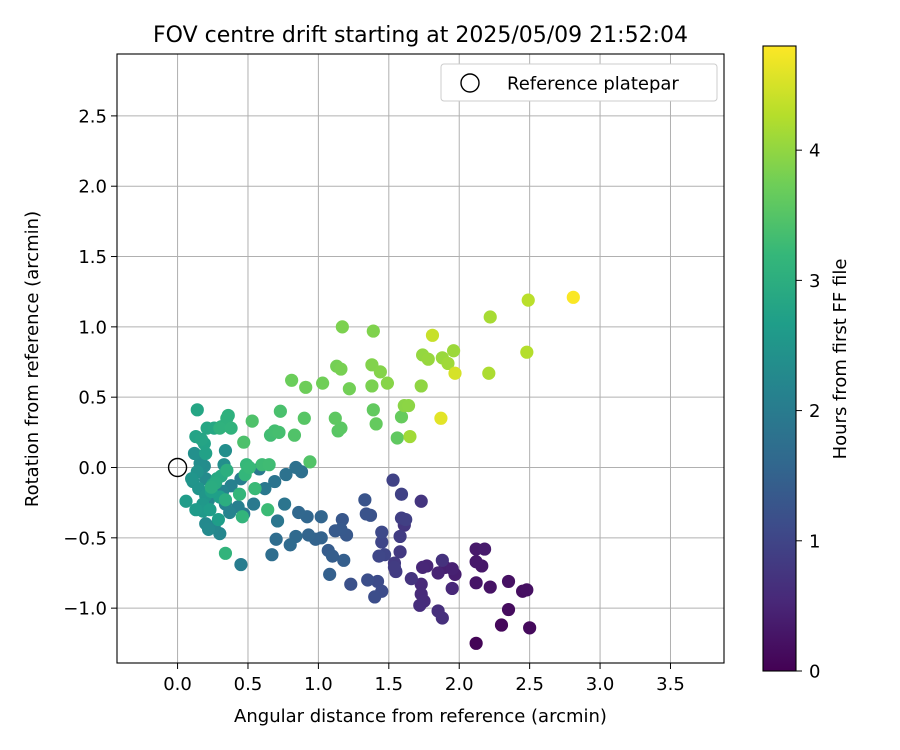 The width and height of the screenshot is (900, 750). What do you see at coordinates (808, 412) in the screenshot?
I see `colorbar-ticks: 0 1 2 3 4` at bounding box center [808, 412].